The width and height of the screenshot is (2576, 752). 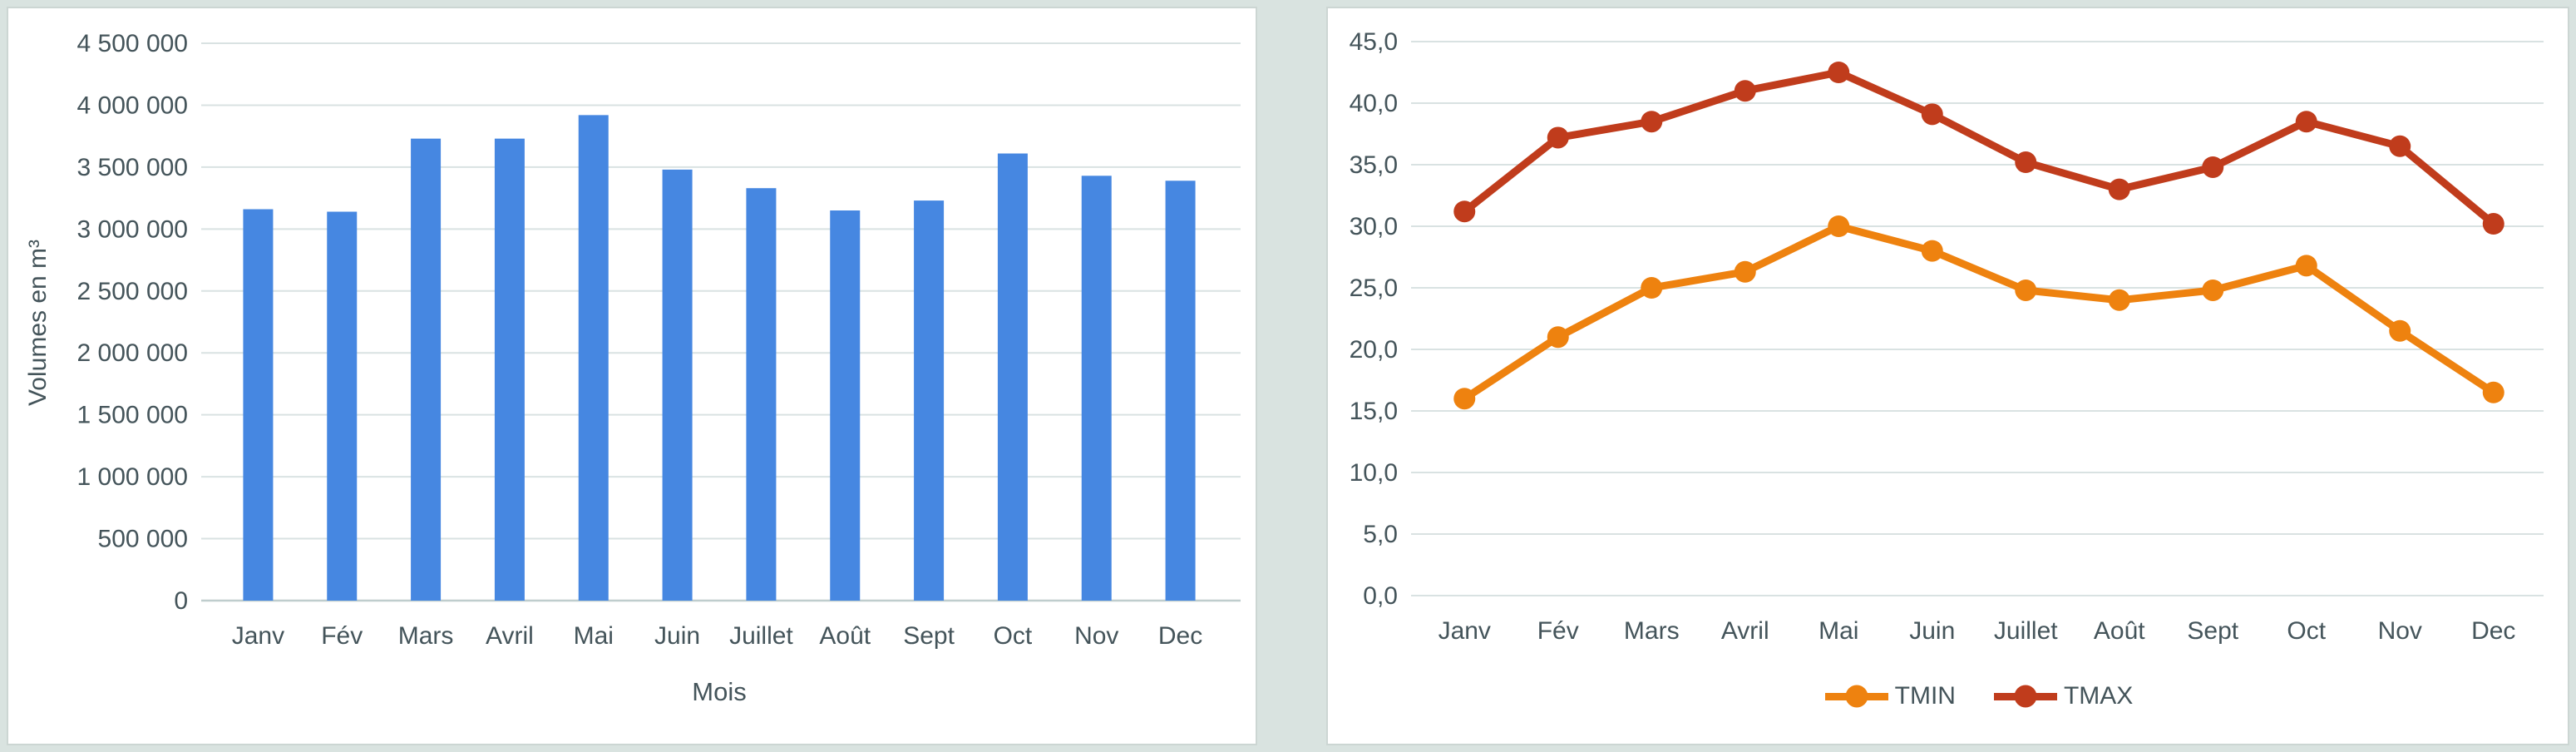 What do you see at coordinates (2306, 122) in the screenshot?
I see `data-point-tmax-Oct` at bounding box center [2306, 122].